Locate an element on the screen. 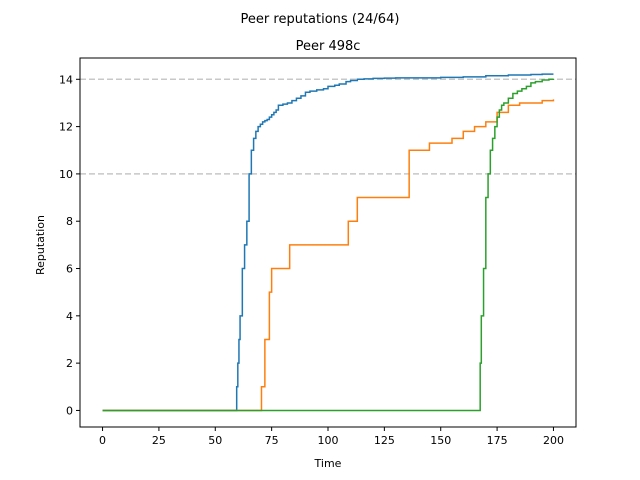  y-tick-label: 2 is located at coordinates (69, 363).